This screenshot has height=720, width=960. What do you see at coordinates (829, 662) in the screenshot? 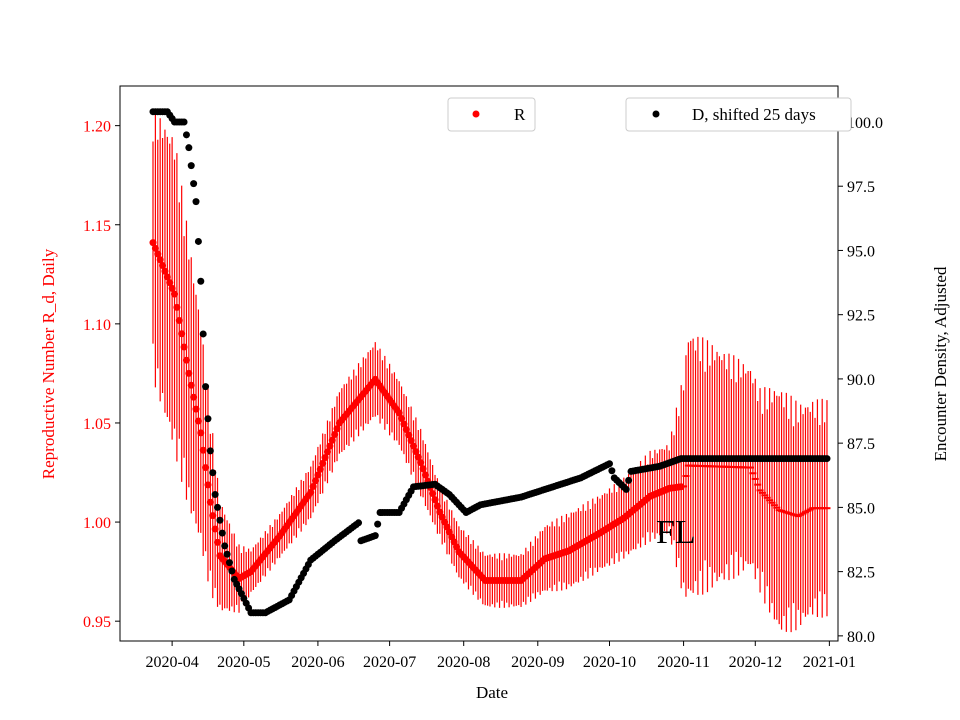
I see `x-tick-label: 2021-01` at bounding box center [829, 662].